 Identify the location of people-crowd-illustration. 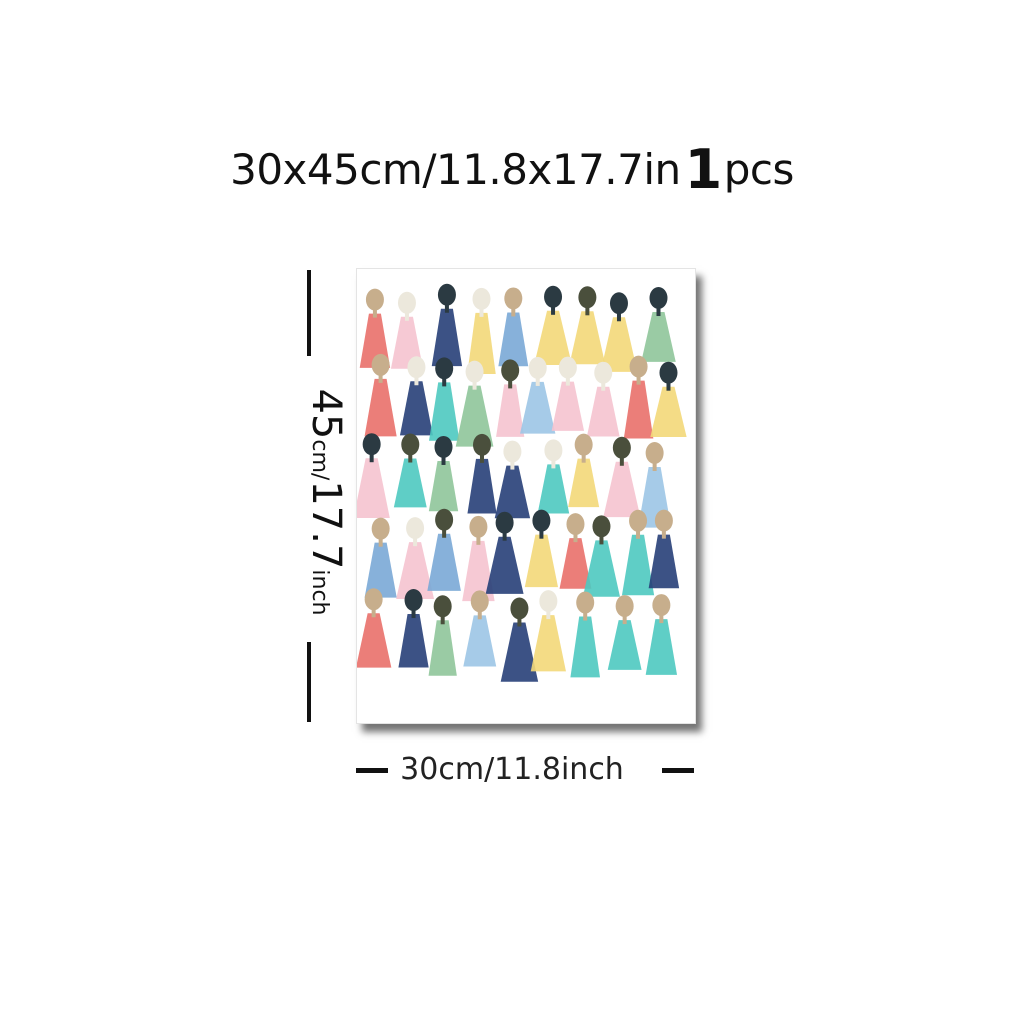
(526, 496).